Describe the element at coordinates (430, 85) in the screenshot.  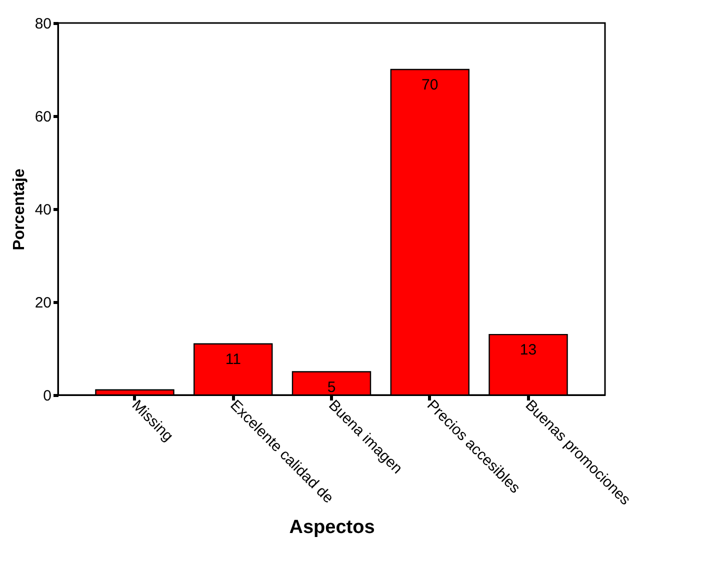
I see `data-label: 70` at that location.